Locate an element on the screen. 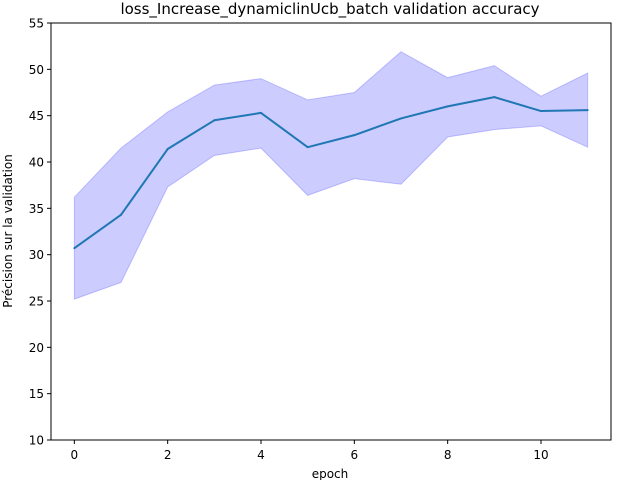 The image size is (640, 480). x-tick-label: 6 is located at coordinates (355, 455).